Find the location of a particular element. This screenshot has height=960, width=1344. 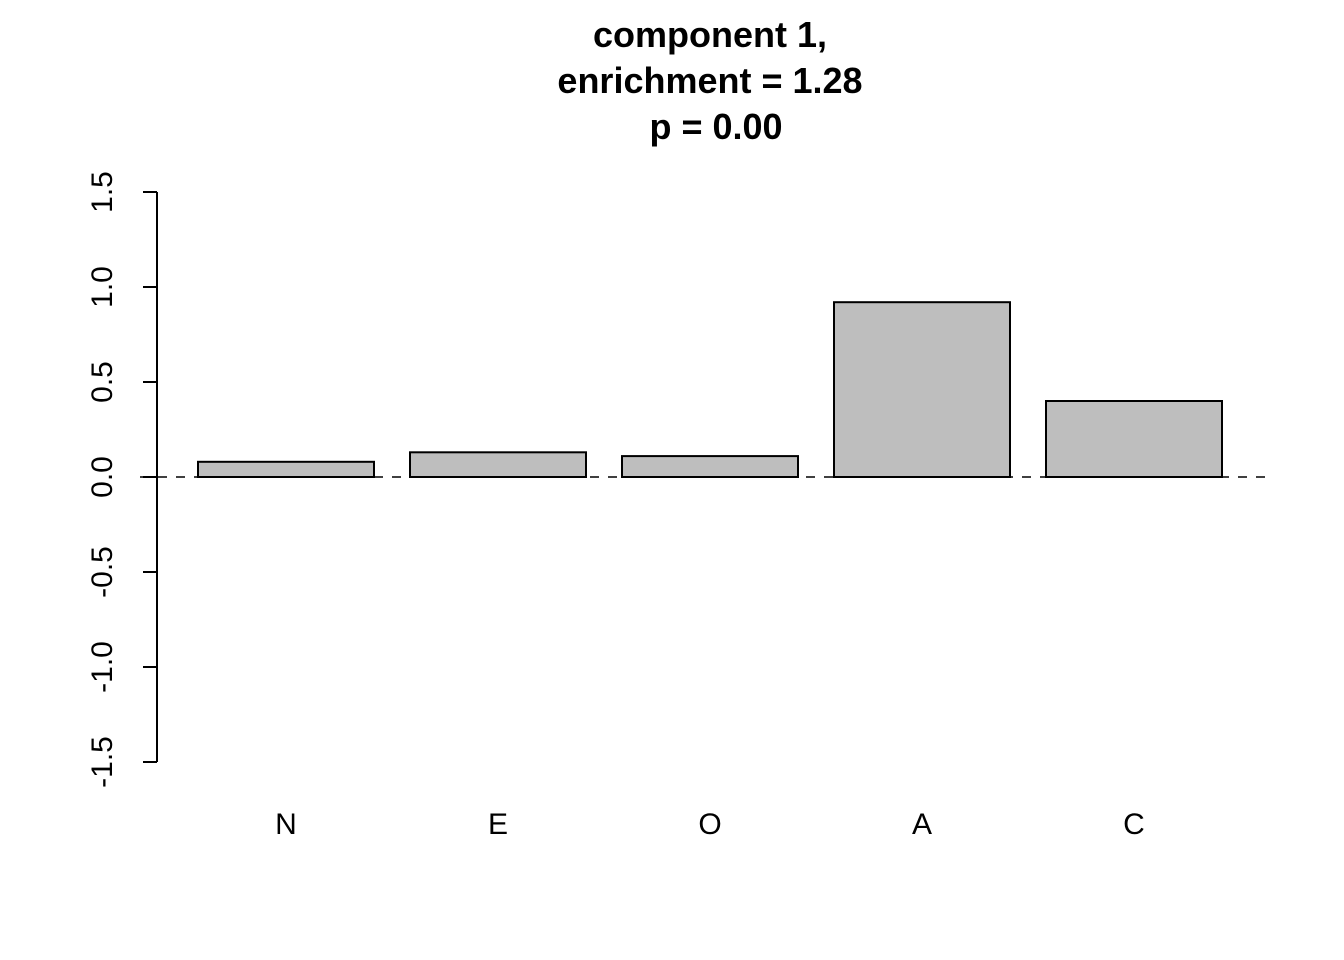

bar-o is located at coordinates (710, 467).